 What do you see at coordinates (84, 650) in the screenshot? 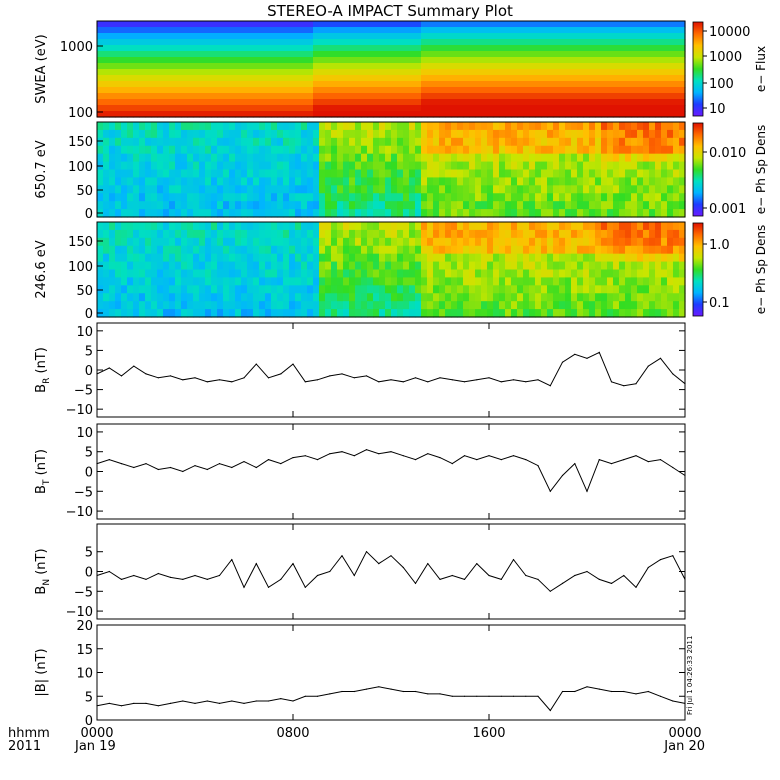
I see `y-tick-label: 15` at bounding box center [84, 650].